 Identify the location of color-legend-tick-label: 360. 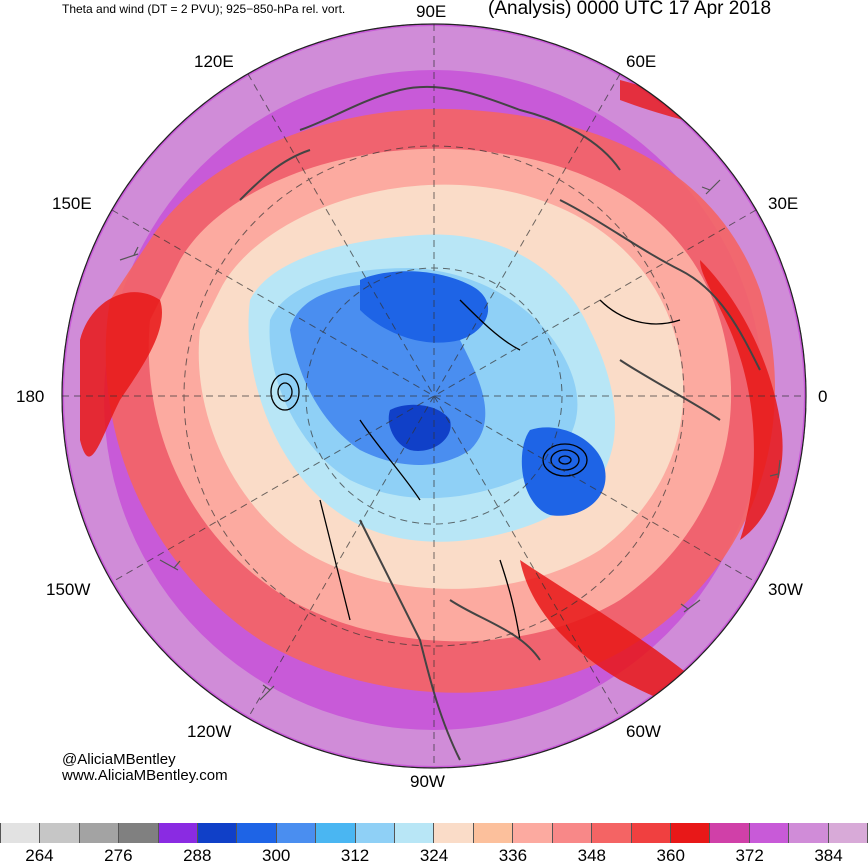
(670, 855).